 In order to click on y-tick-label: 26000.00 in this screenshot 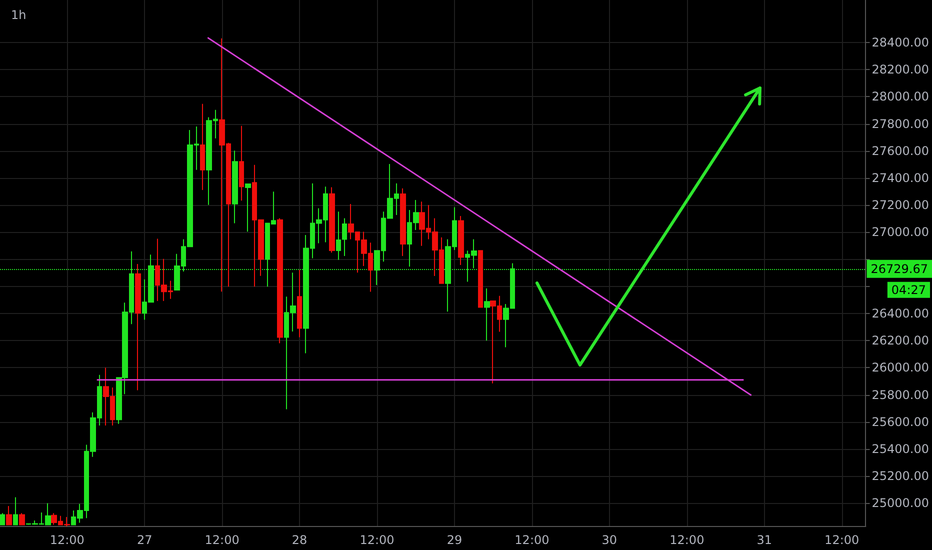, I will do `click(901, 367)`.